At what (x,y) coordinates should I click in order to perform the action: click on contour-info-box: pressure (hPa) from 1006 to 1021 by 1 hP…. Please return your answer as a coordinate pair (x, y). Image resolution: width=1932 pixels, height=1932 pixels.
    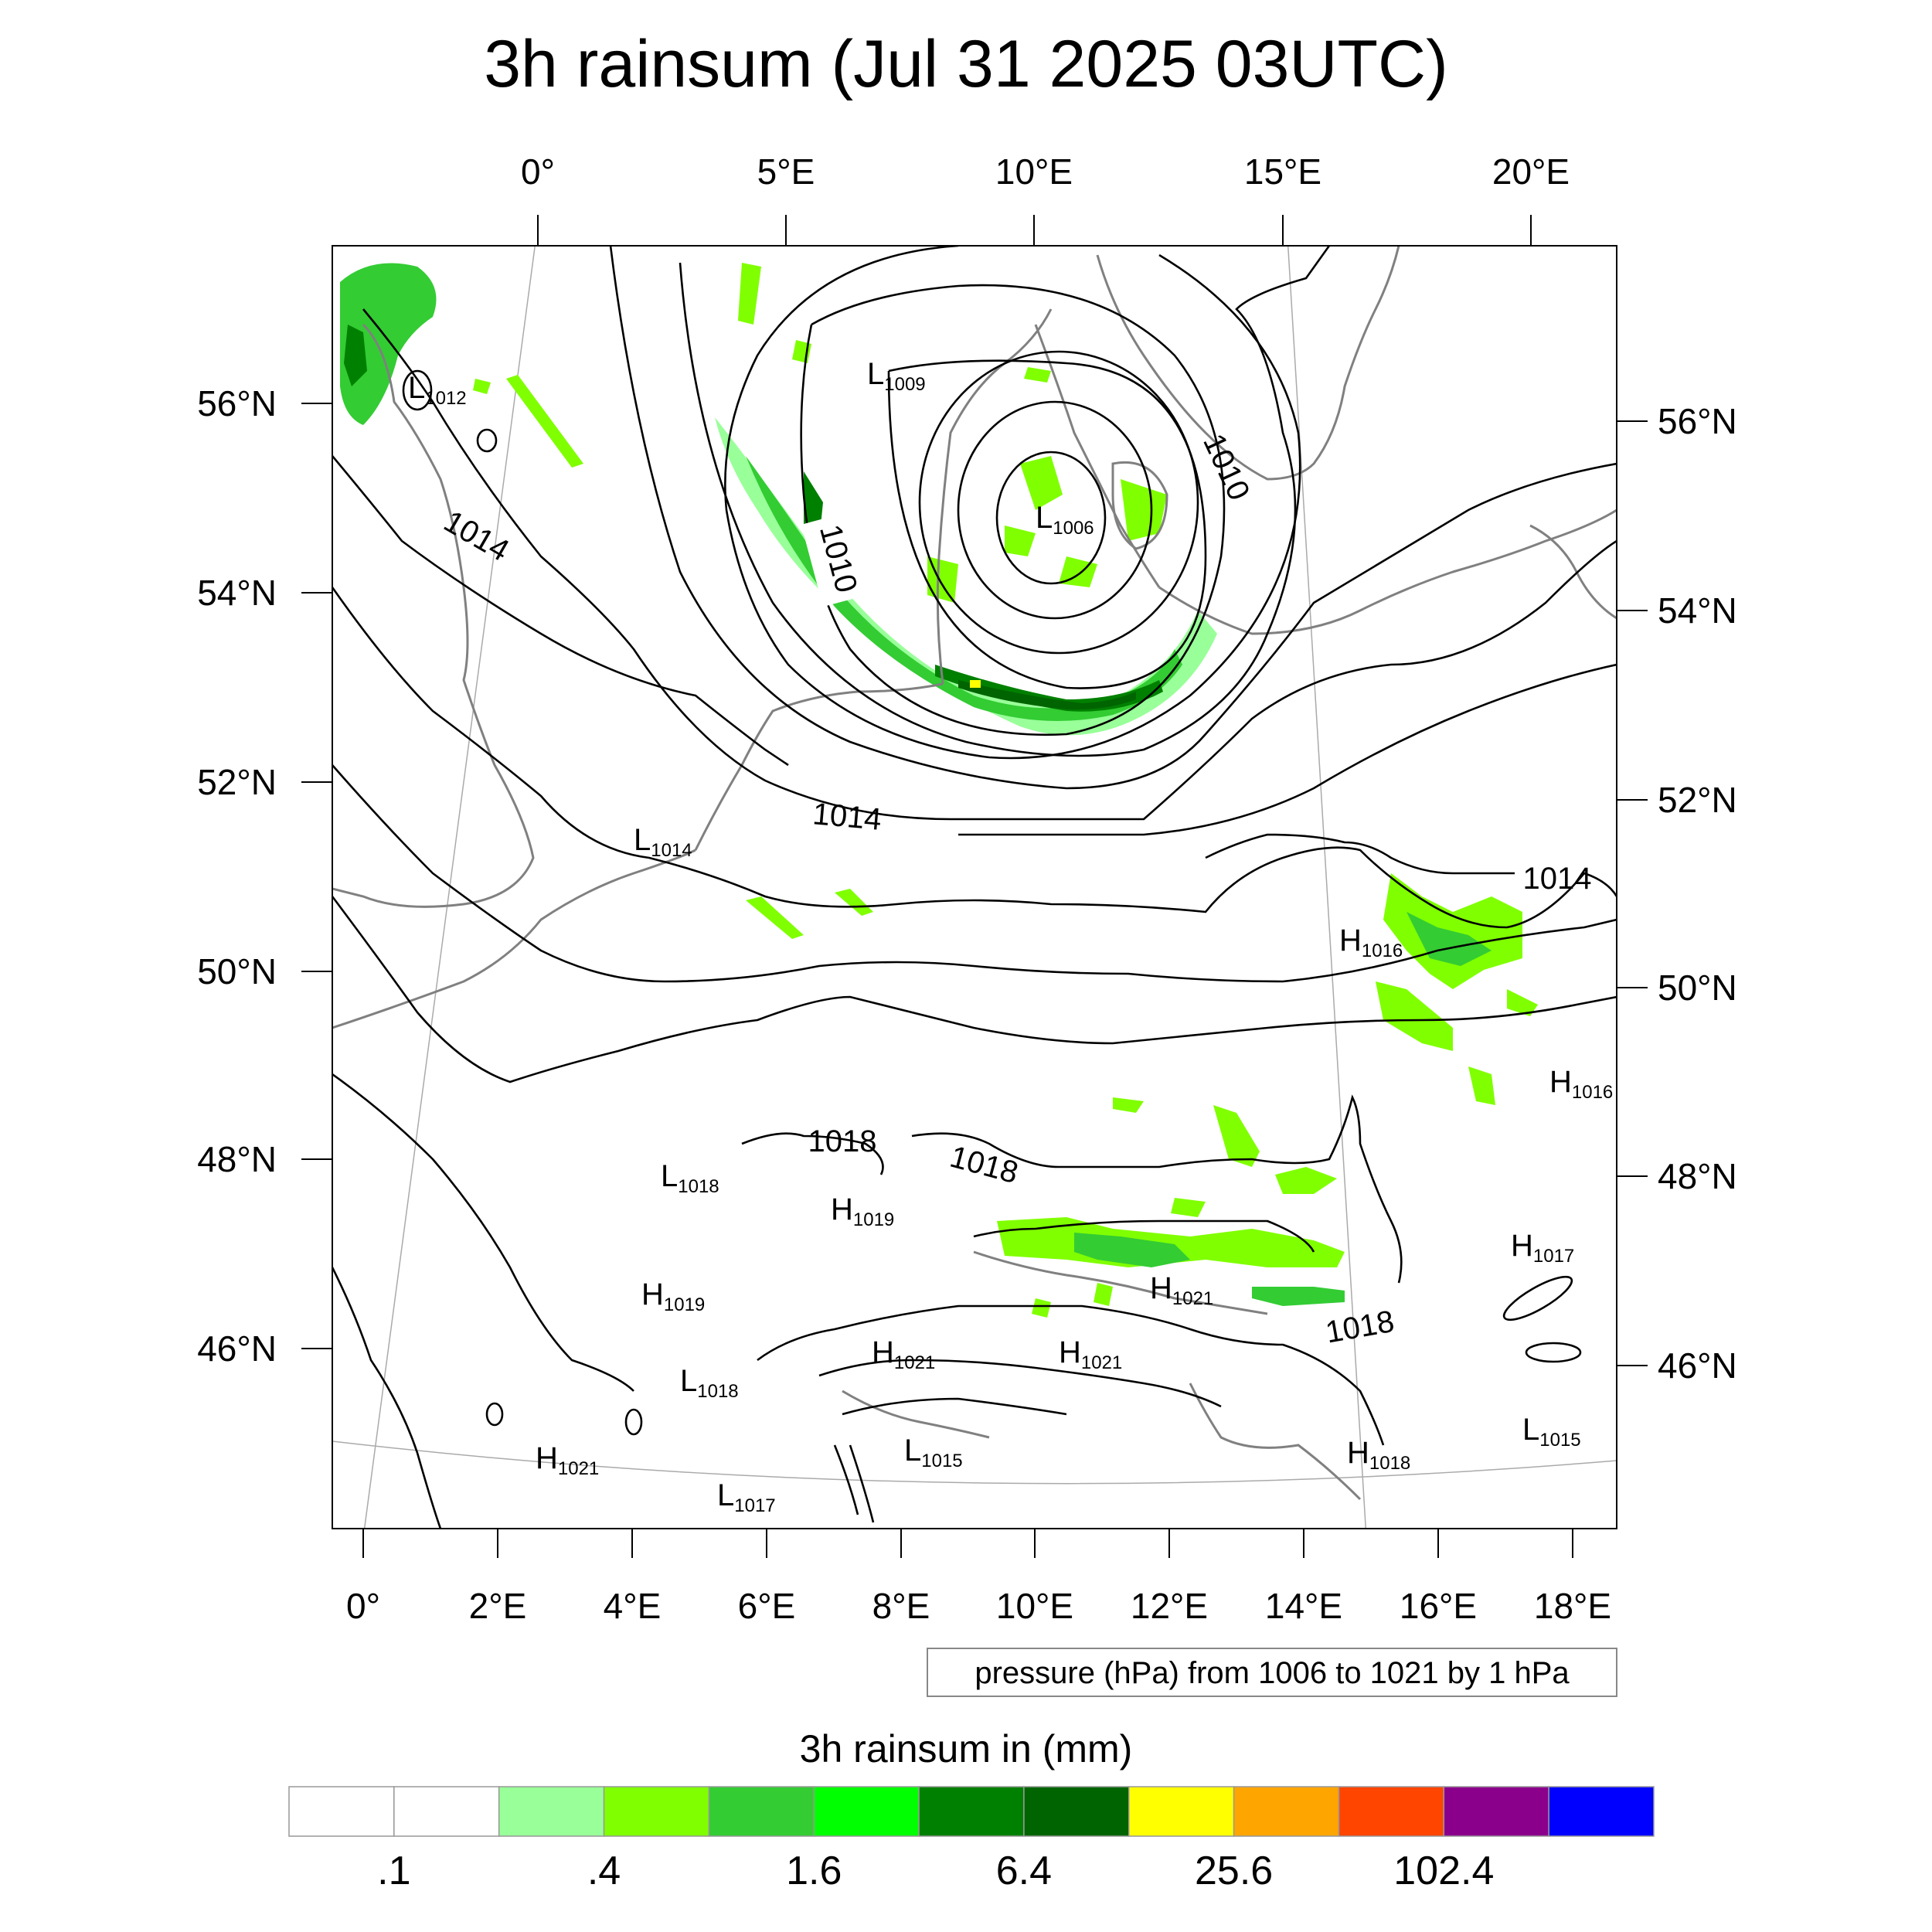
    Looking at the image, I should click on (1272, 1672).